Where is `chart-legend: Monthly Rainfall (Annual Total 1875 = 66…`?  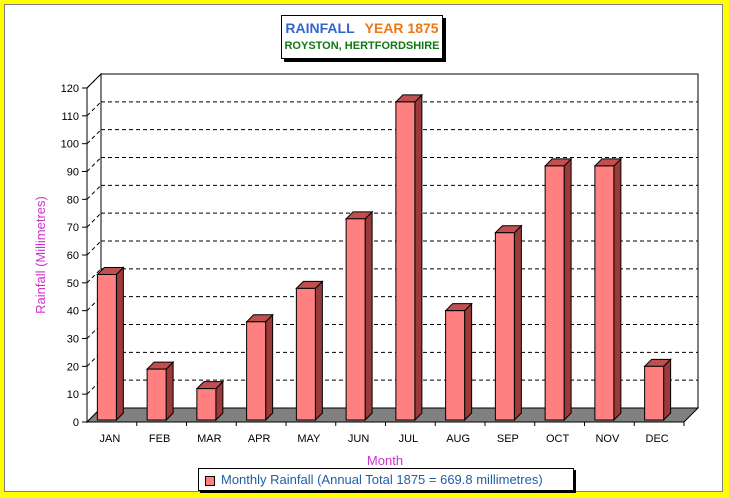
chart-legend: Monthly Rainfall (Annual Total 1875 = 66… is located at coordinates (386, 479).